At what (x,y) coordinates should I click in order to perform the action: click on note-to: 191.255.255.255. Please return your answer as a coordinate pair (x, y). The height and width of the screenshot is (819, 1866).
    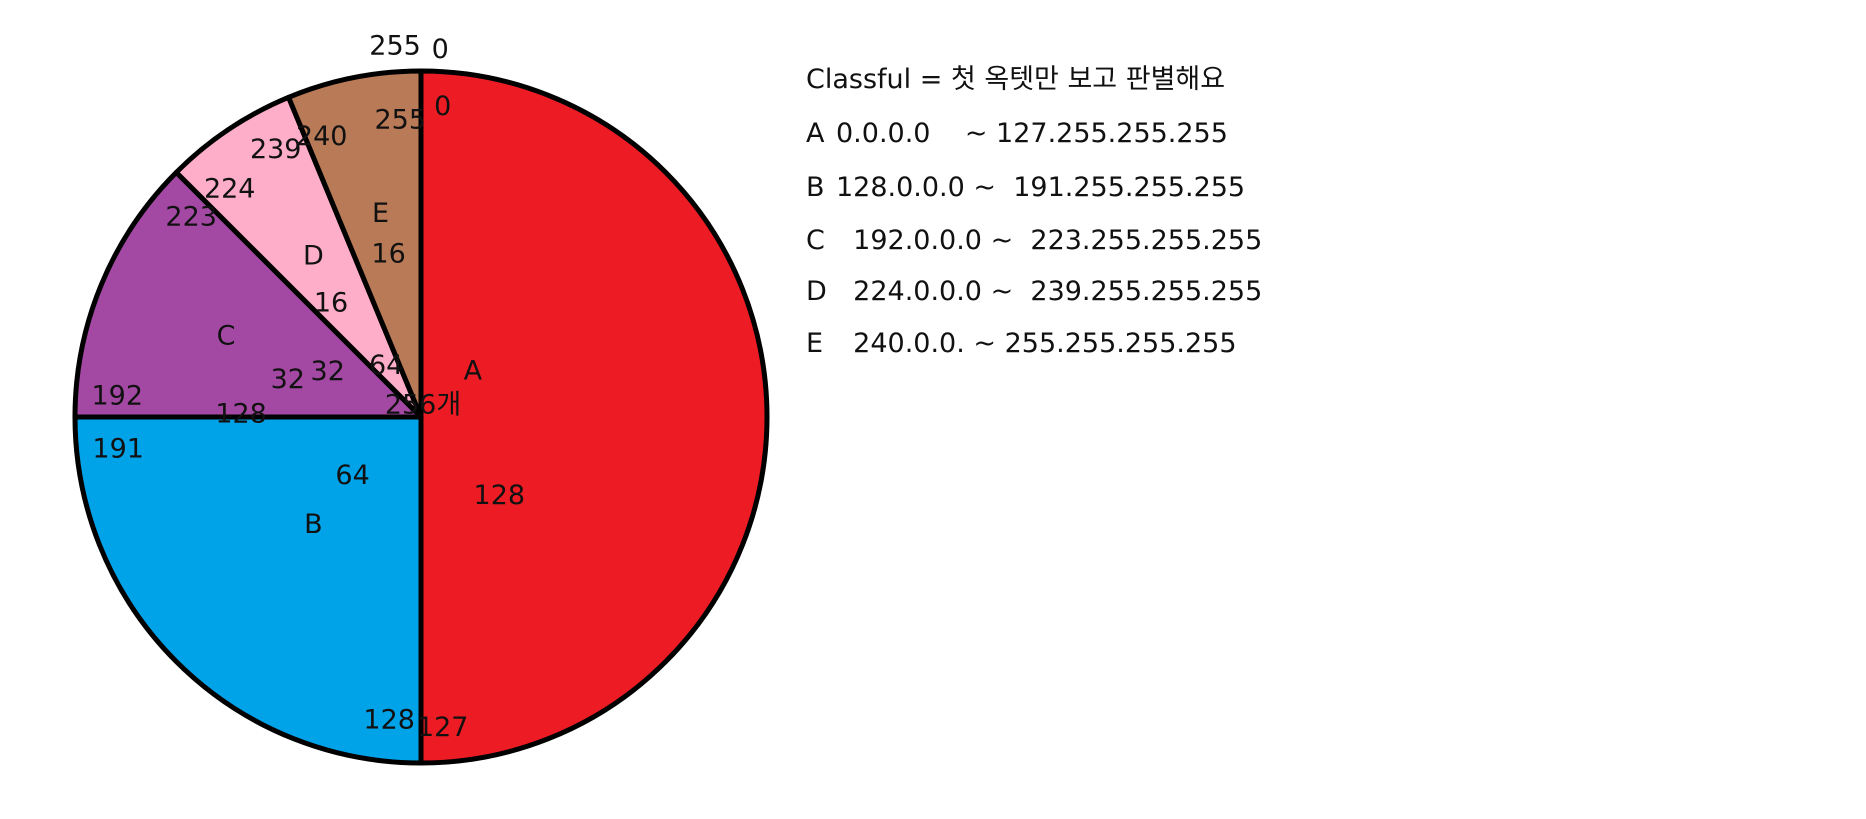
    Looking at the image, I should click on (1129, 187).